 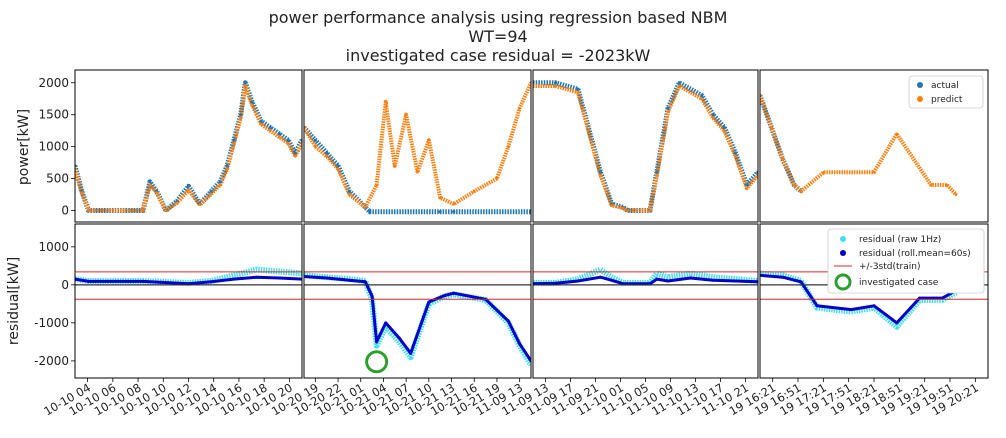 What do you see at coordinates (14, 301) in the screenshot?
I see `residual-axis-label: residual[kW]` at bounding box center [14, 301].